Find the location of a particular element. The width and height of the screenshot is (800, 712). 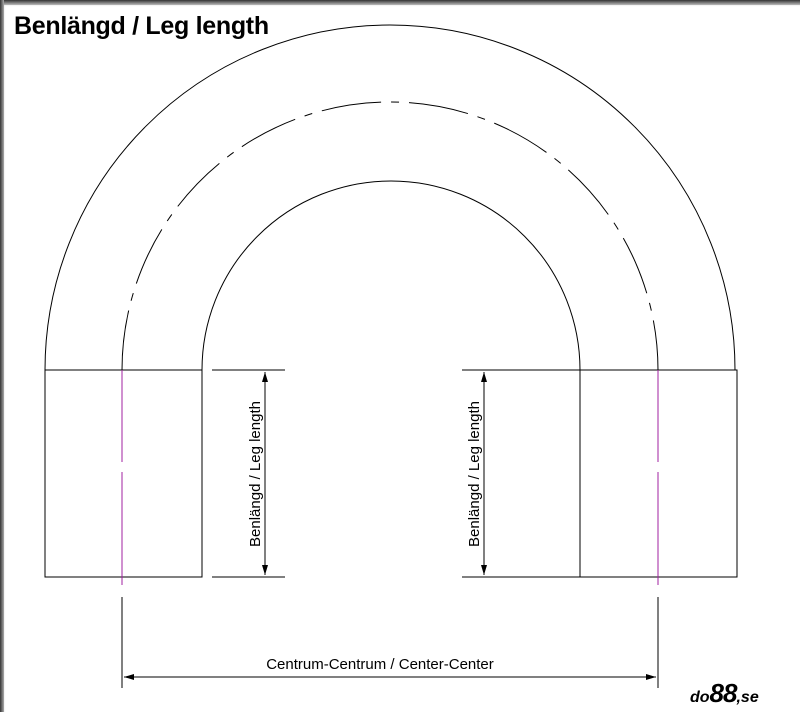

leg-length-label-right: Benlängd / Leg length is located at coordinates (474, 474).